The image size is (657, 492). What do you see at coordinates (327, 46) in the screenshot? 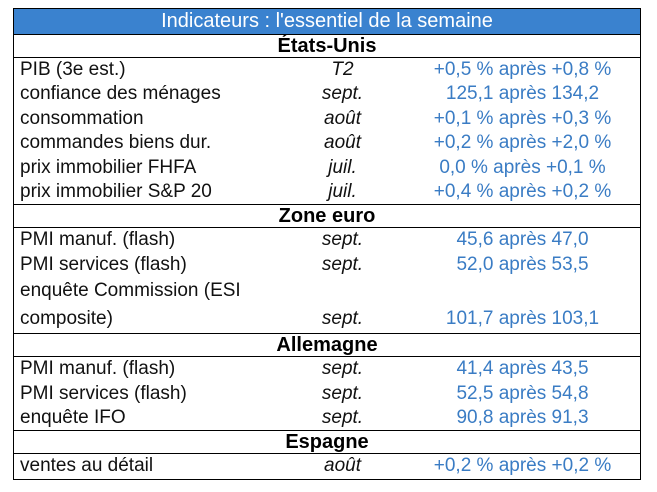
I see `section-header: États-Unis` at bounding box center [327, 46].